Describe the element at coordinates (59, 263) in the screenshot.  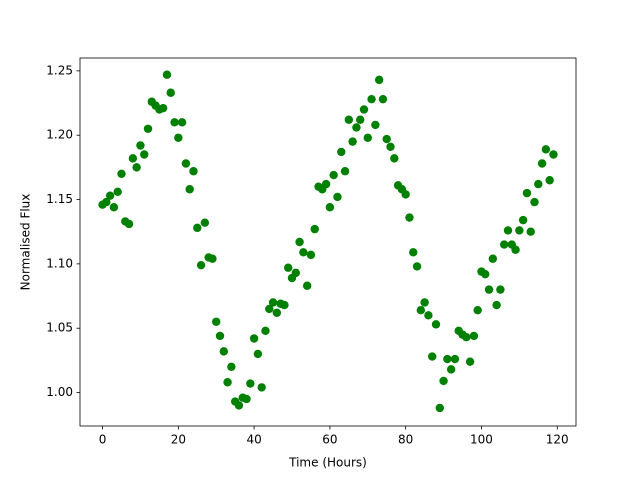
I see `y-tick-label: 1.10` at that location.